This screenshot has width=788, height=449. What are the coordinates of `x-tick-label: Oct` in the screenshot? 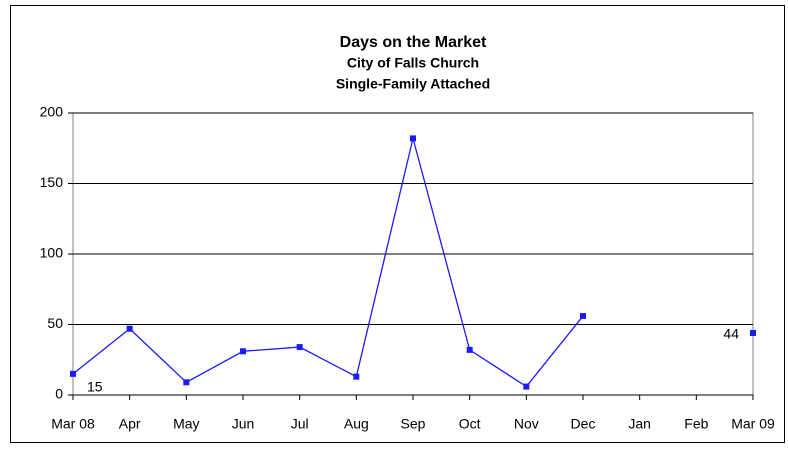 It's located at (470, 424).